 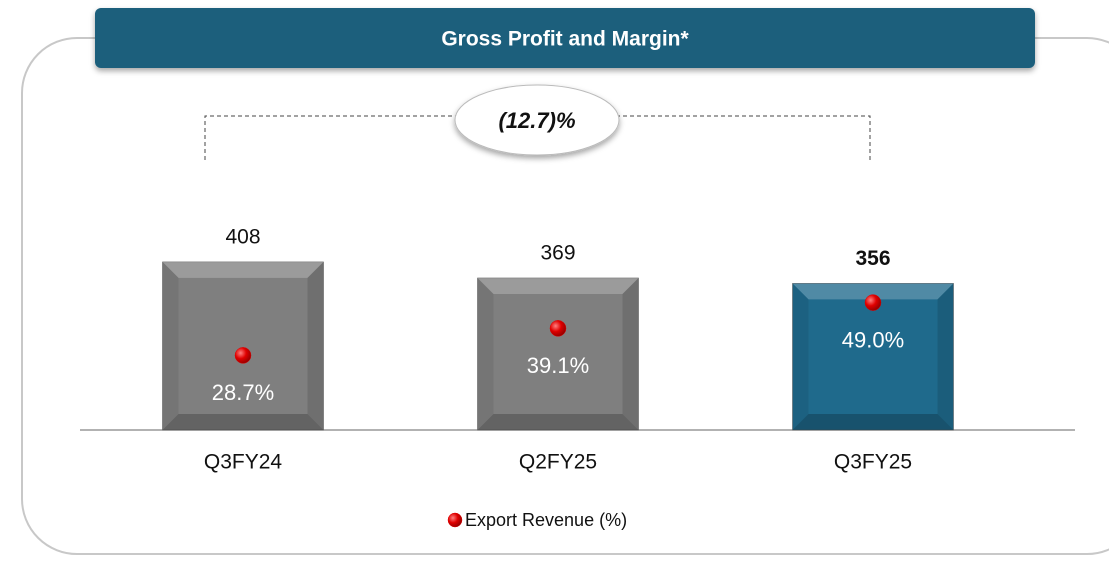 What do you see at coordinates (242, 236) in the screenshot?
I see `value-label: 408` at bounding box center [242, 236].